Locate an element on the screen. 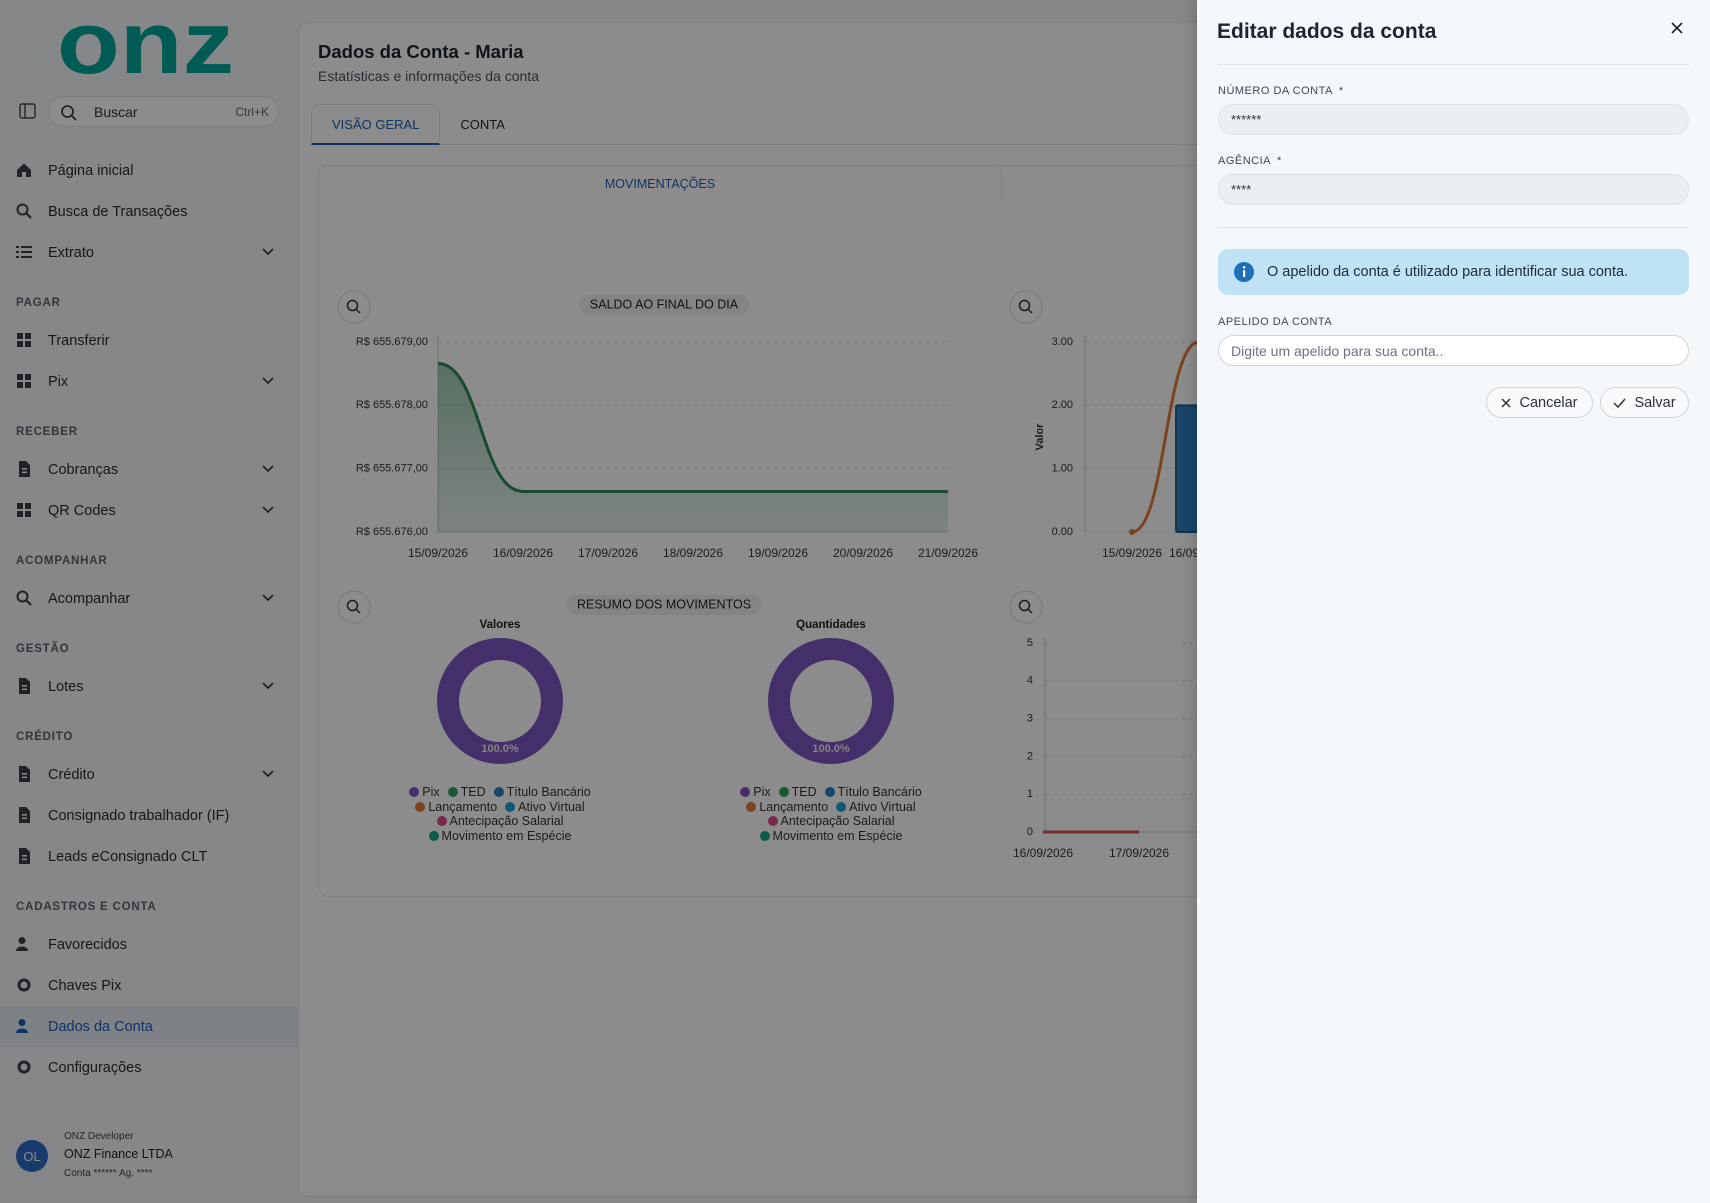 This screenshot has width=1710, height=1203. section-title: PAGAR is located at coordinates (38, 303).